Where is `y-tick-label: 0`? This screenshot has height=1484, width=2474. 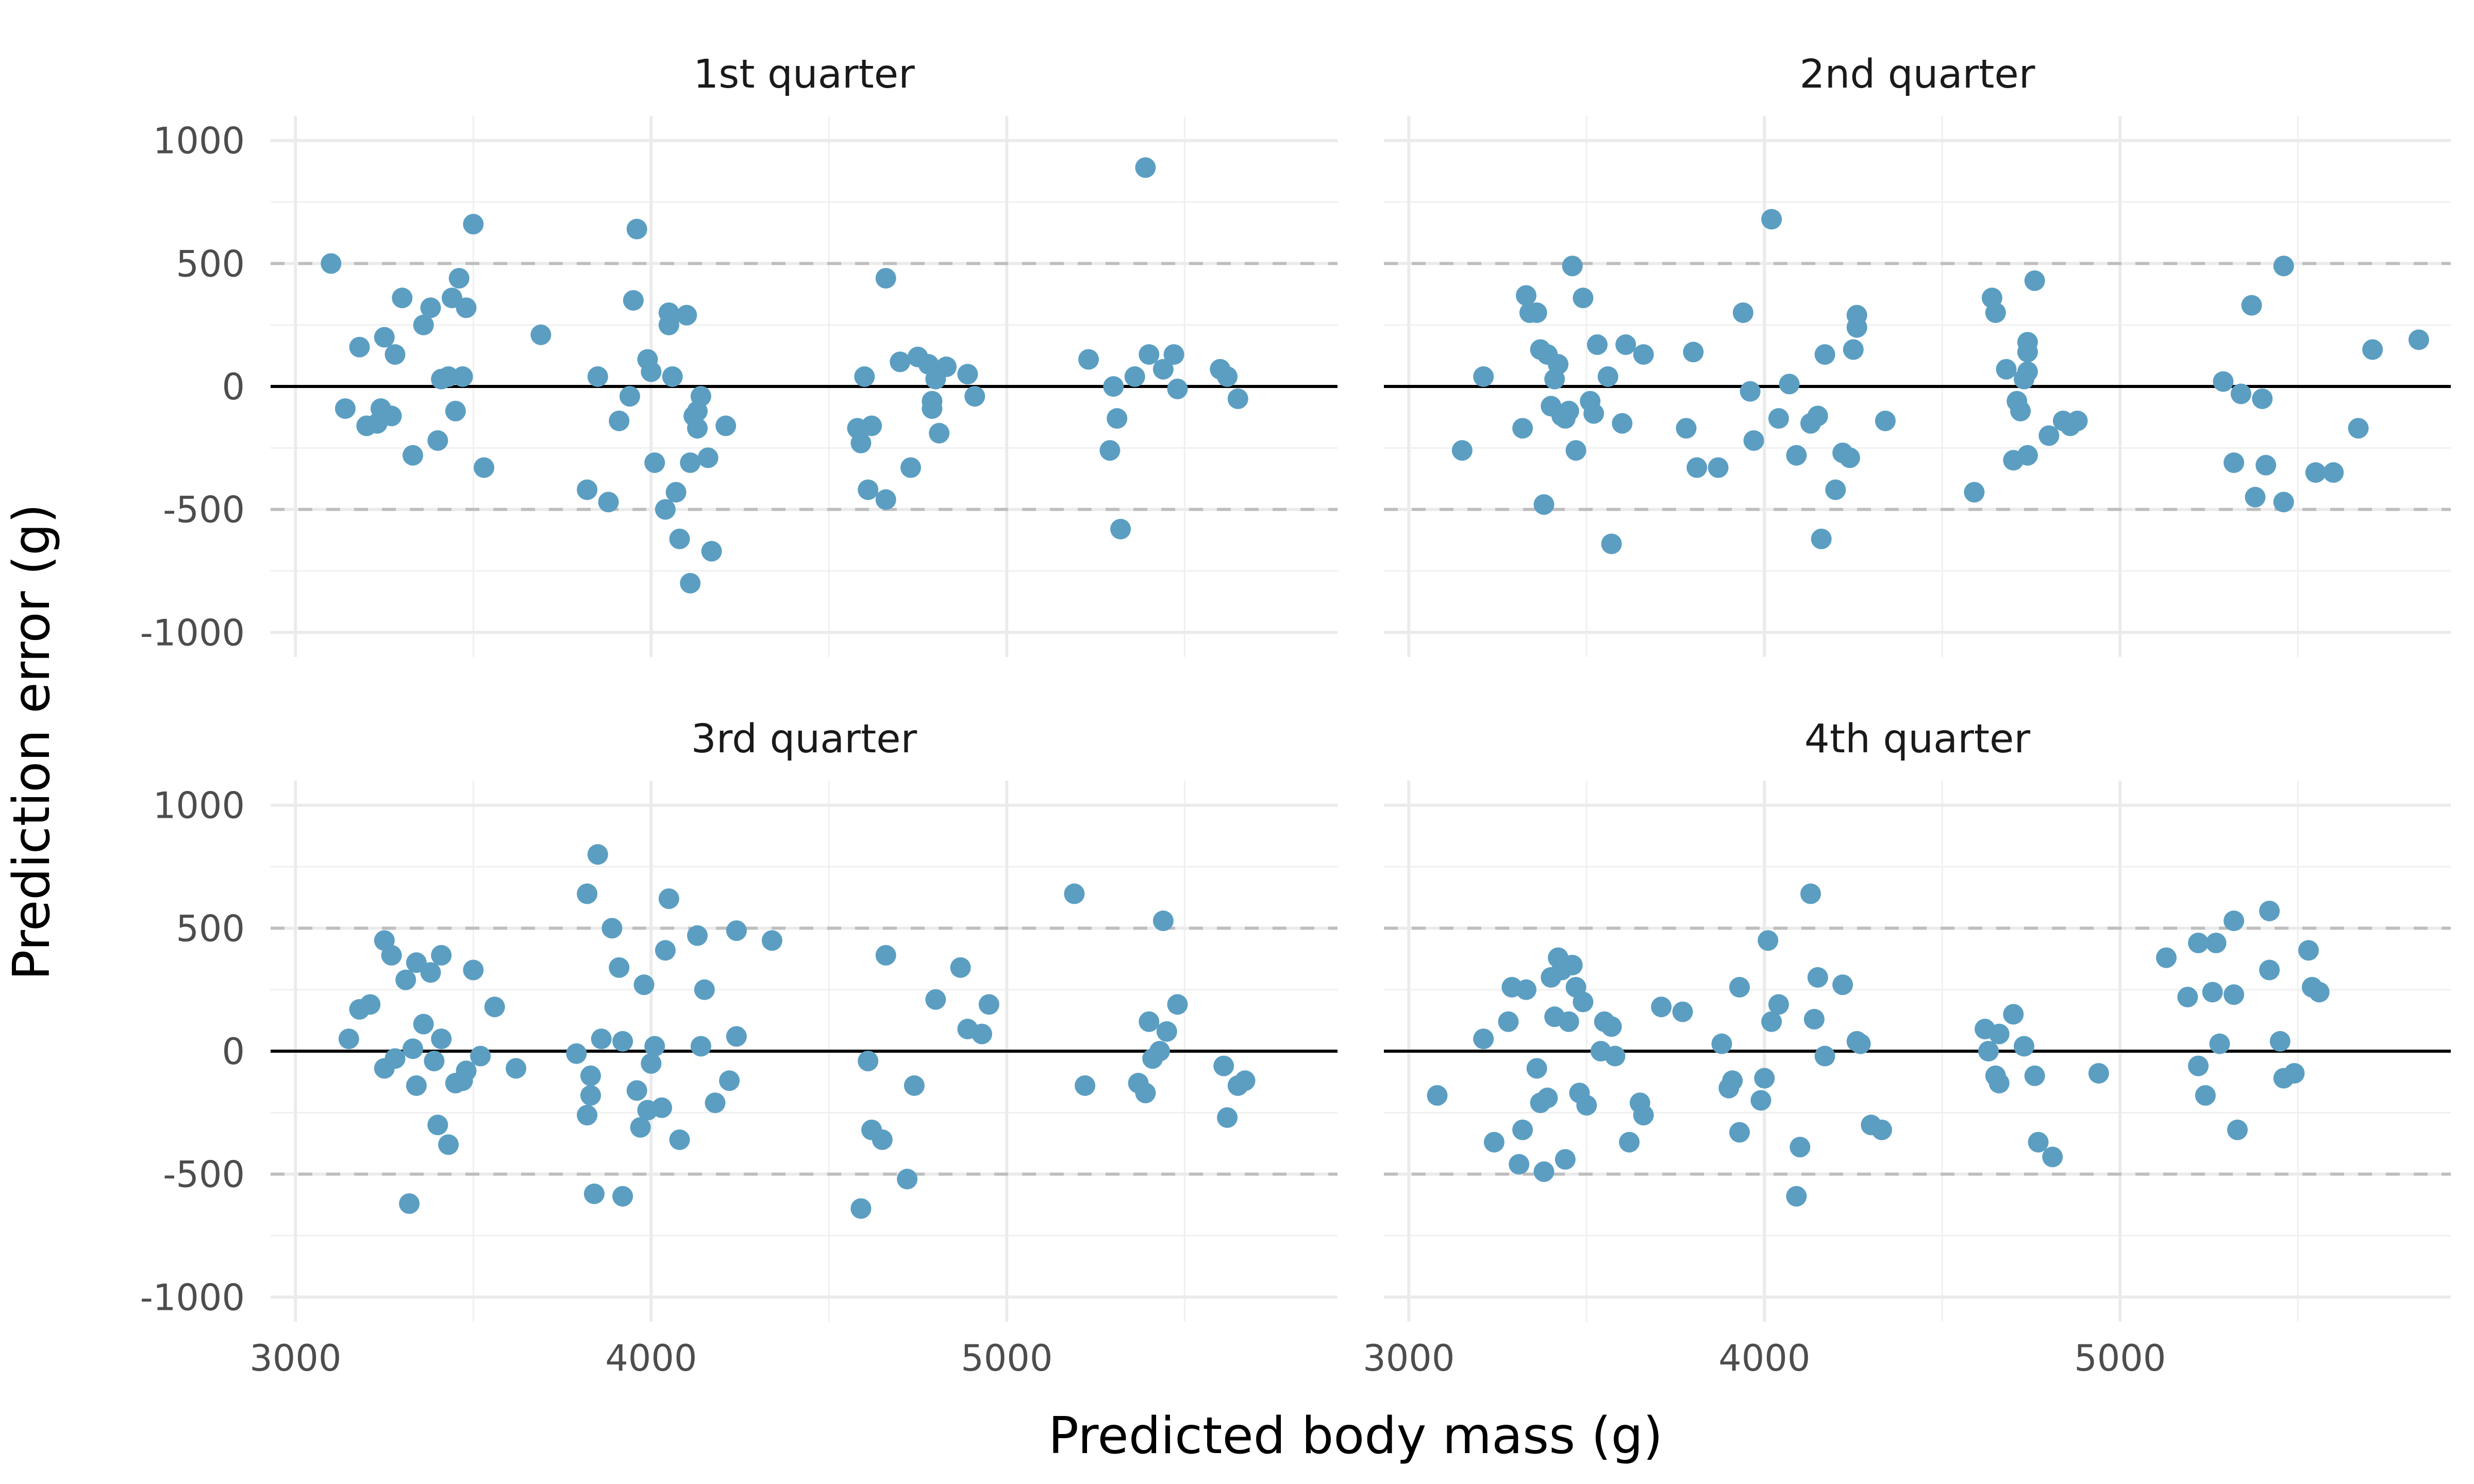
y-tick-label: 0 is located at coordinates (233, 387).